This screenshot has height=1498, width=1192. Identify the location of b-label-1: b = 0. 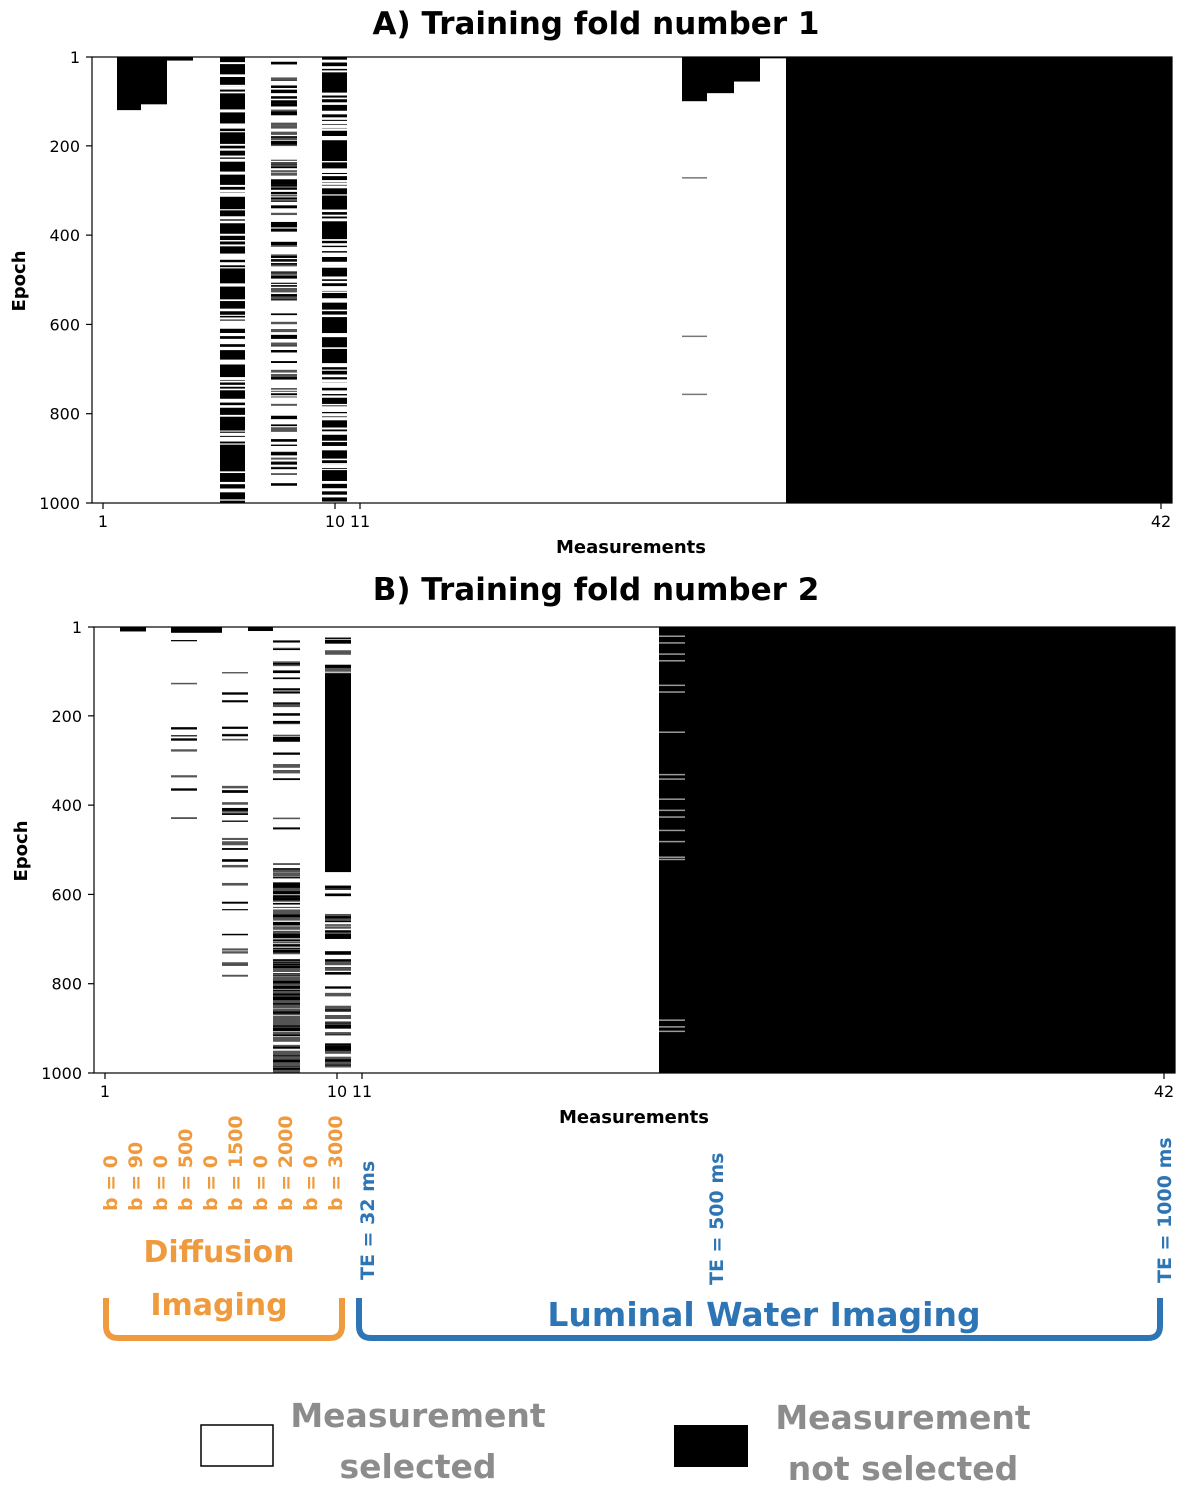
(111, 1183).